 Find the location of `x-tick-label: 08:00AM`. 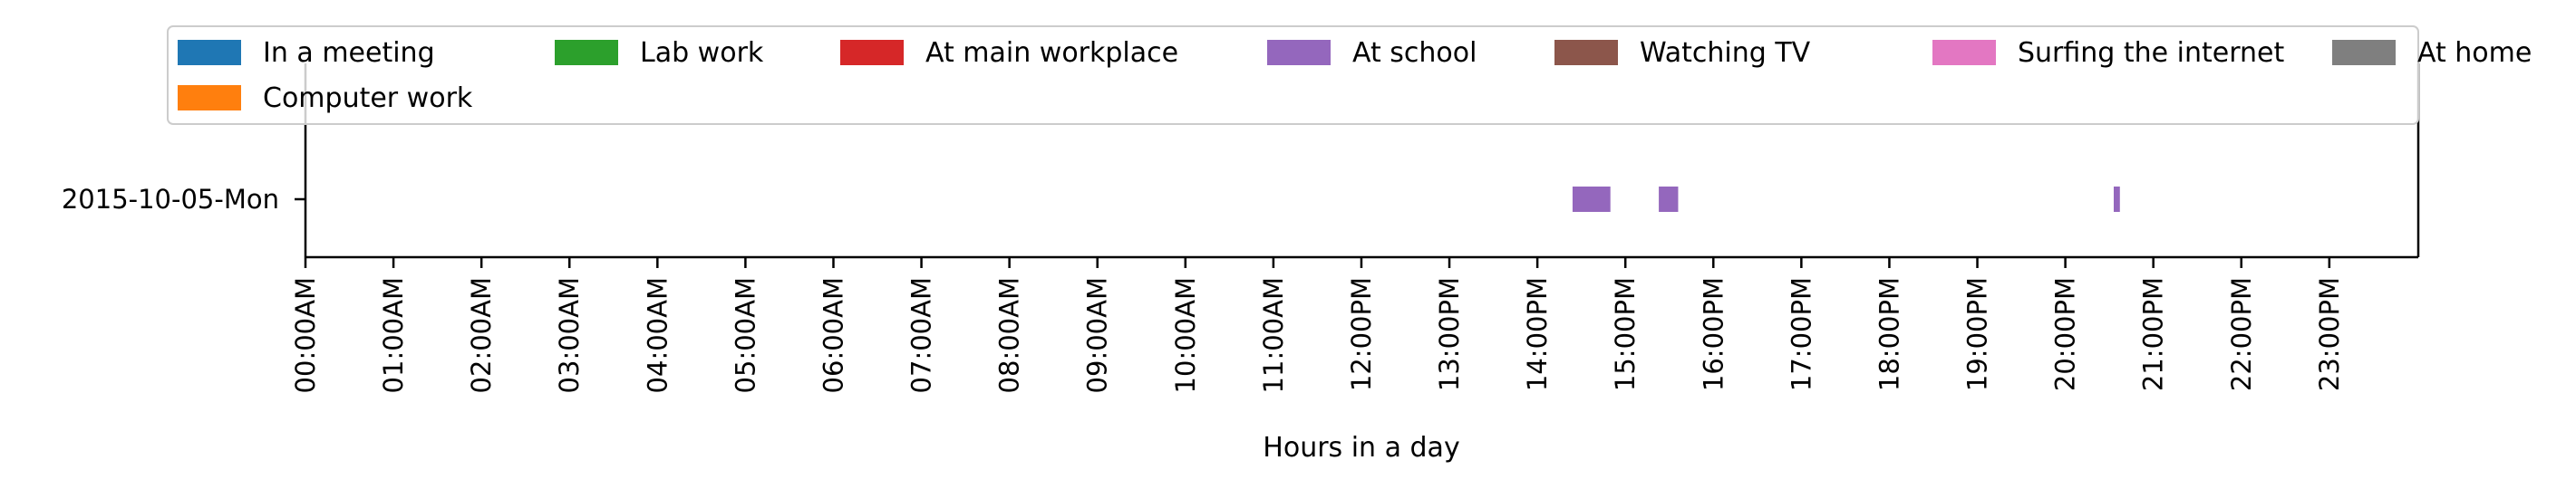

x-tick-label: 08:00AM is located at coordinates (1009, 335).